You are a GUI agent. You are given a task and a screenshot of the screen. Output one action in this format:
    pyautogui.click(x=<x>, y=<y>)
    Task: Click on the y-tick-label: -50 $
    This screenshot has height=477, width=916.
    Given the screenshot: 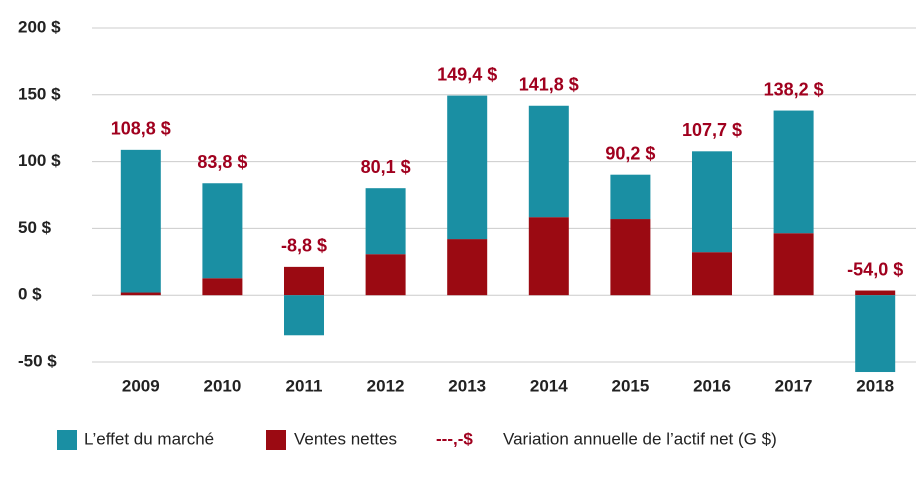 What is the action you would take?
    pyautogui.click(x=37, y=360)
    